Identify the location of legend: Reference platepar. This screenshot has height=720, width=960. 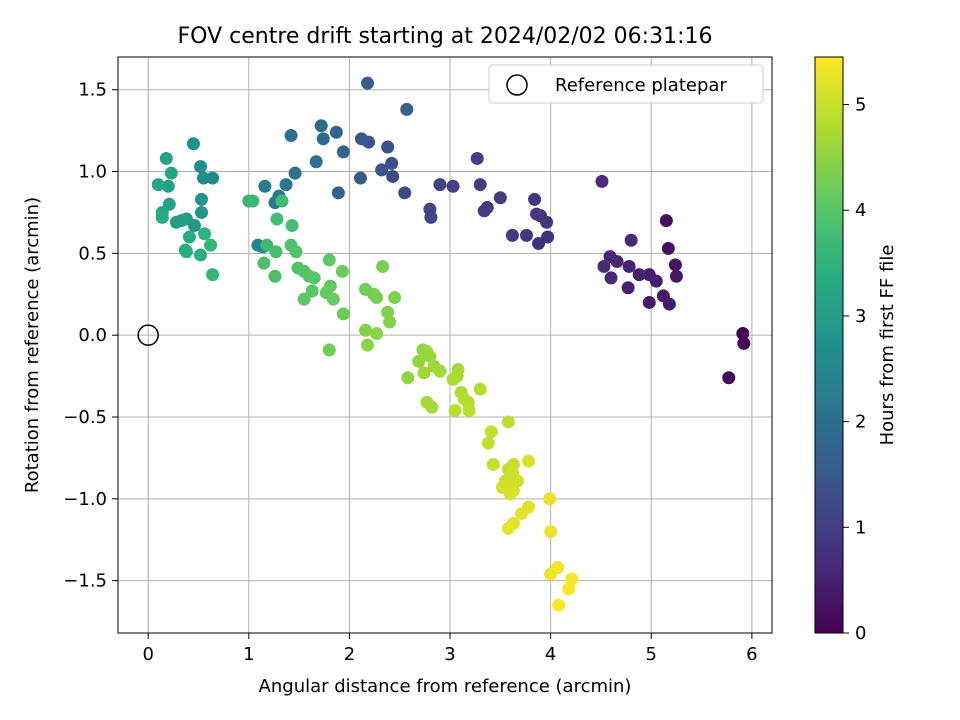
(626, 84).